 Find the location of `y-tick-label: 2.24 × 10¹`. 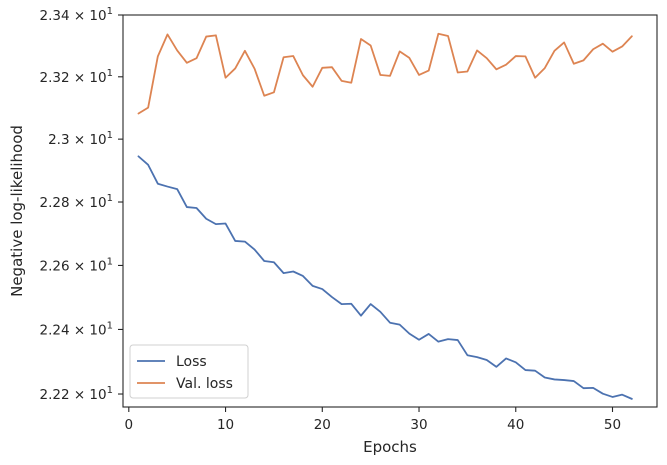

y-tick-label: 2.24 × 10¹ is located at coordinates (76, 329).